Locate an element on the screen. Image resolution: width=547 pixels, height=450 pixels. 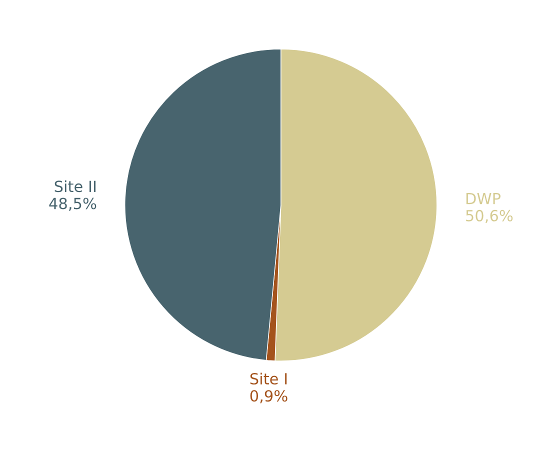
slice-label: Site II is located at coordinates (75, 186).